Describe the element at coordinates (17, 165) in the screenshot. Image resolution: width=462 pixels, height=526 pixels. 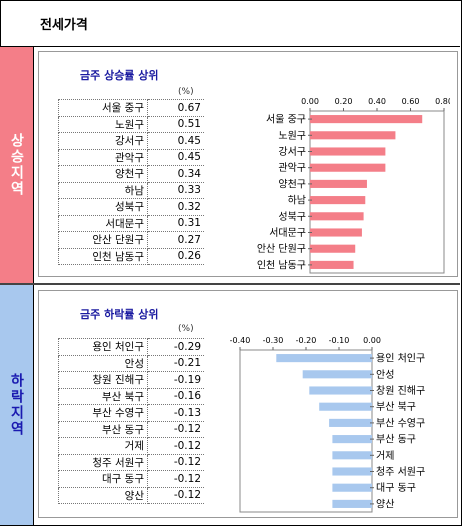
I see `rise-side-label: 상승지역` at that location.